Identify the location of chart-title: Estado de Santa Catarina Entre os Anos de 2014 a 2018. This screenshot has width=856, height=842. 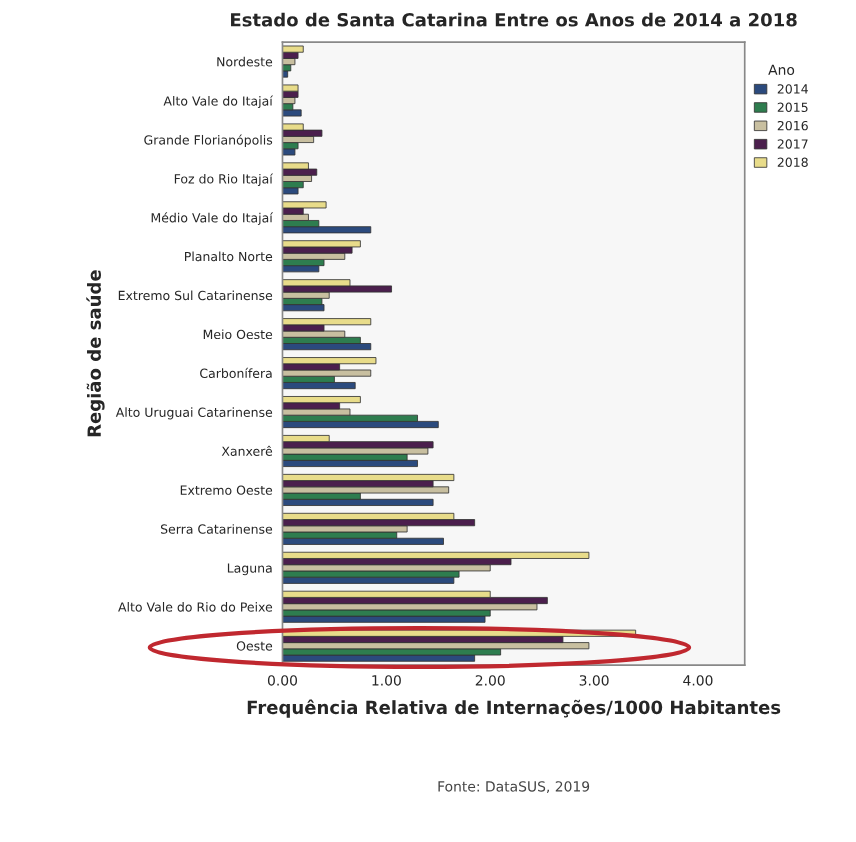
(514, 19).